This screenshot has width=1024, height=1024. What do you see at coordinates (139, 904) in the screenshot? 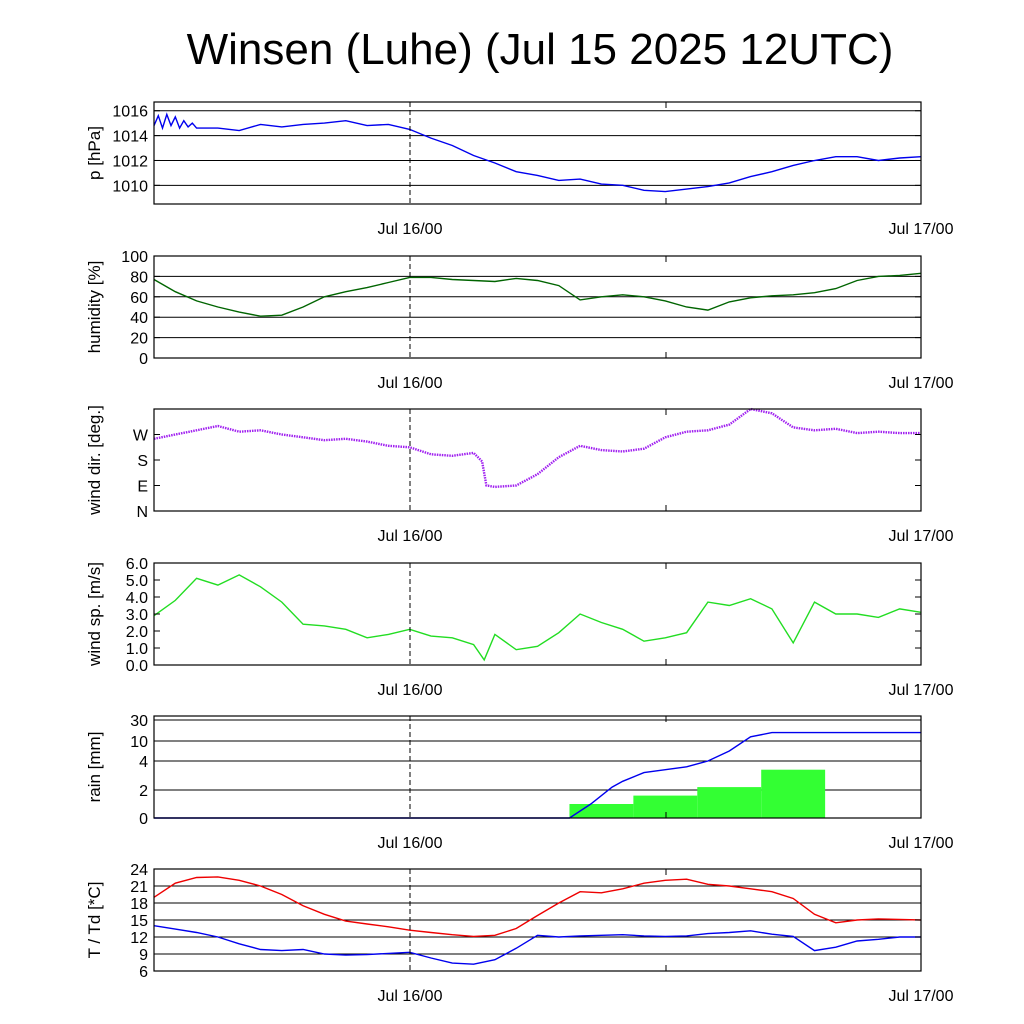
I see `y-tick-label: 18` at bounding box center [139, 904].